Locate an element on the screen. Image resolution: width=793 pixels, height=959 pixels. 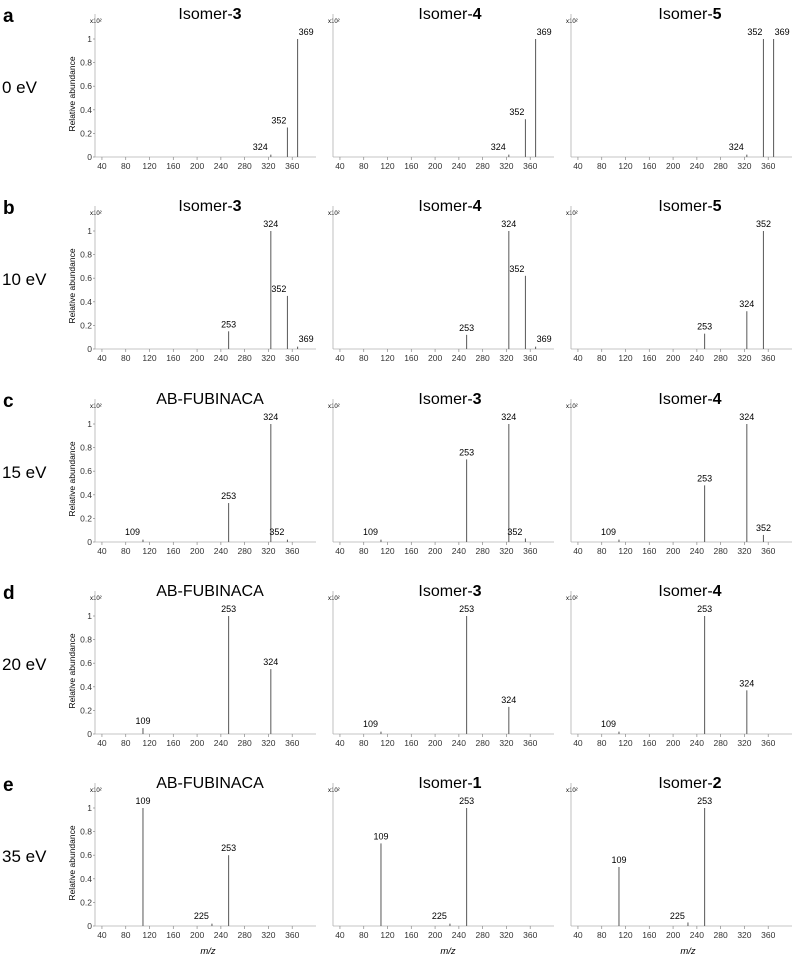
peak-label: 369 is located at coordinates (782, 32).